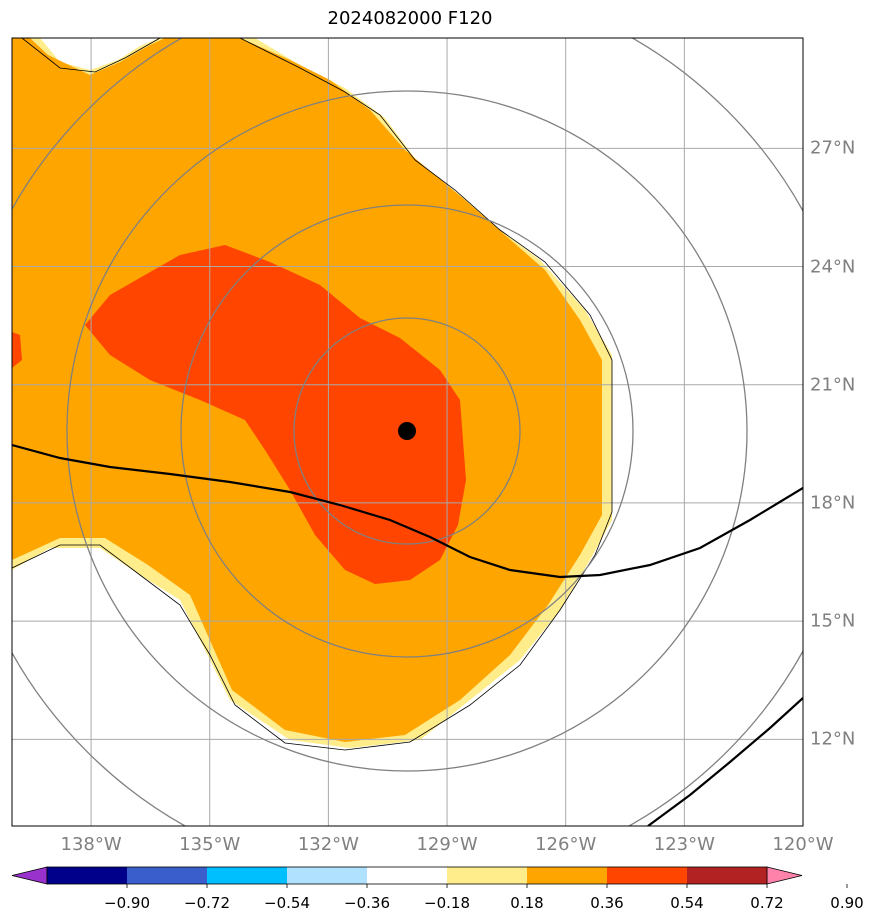 The image size is (873, 924). I want to click on latitude-tick-label: 21°N, so click(833, 385).